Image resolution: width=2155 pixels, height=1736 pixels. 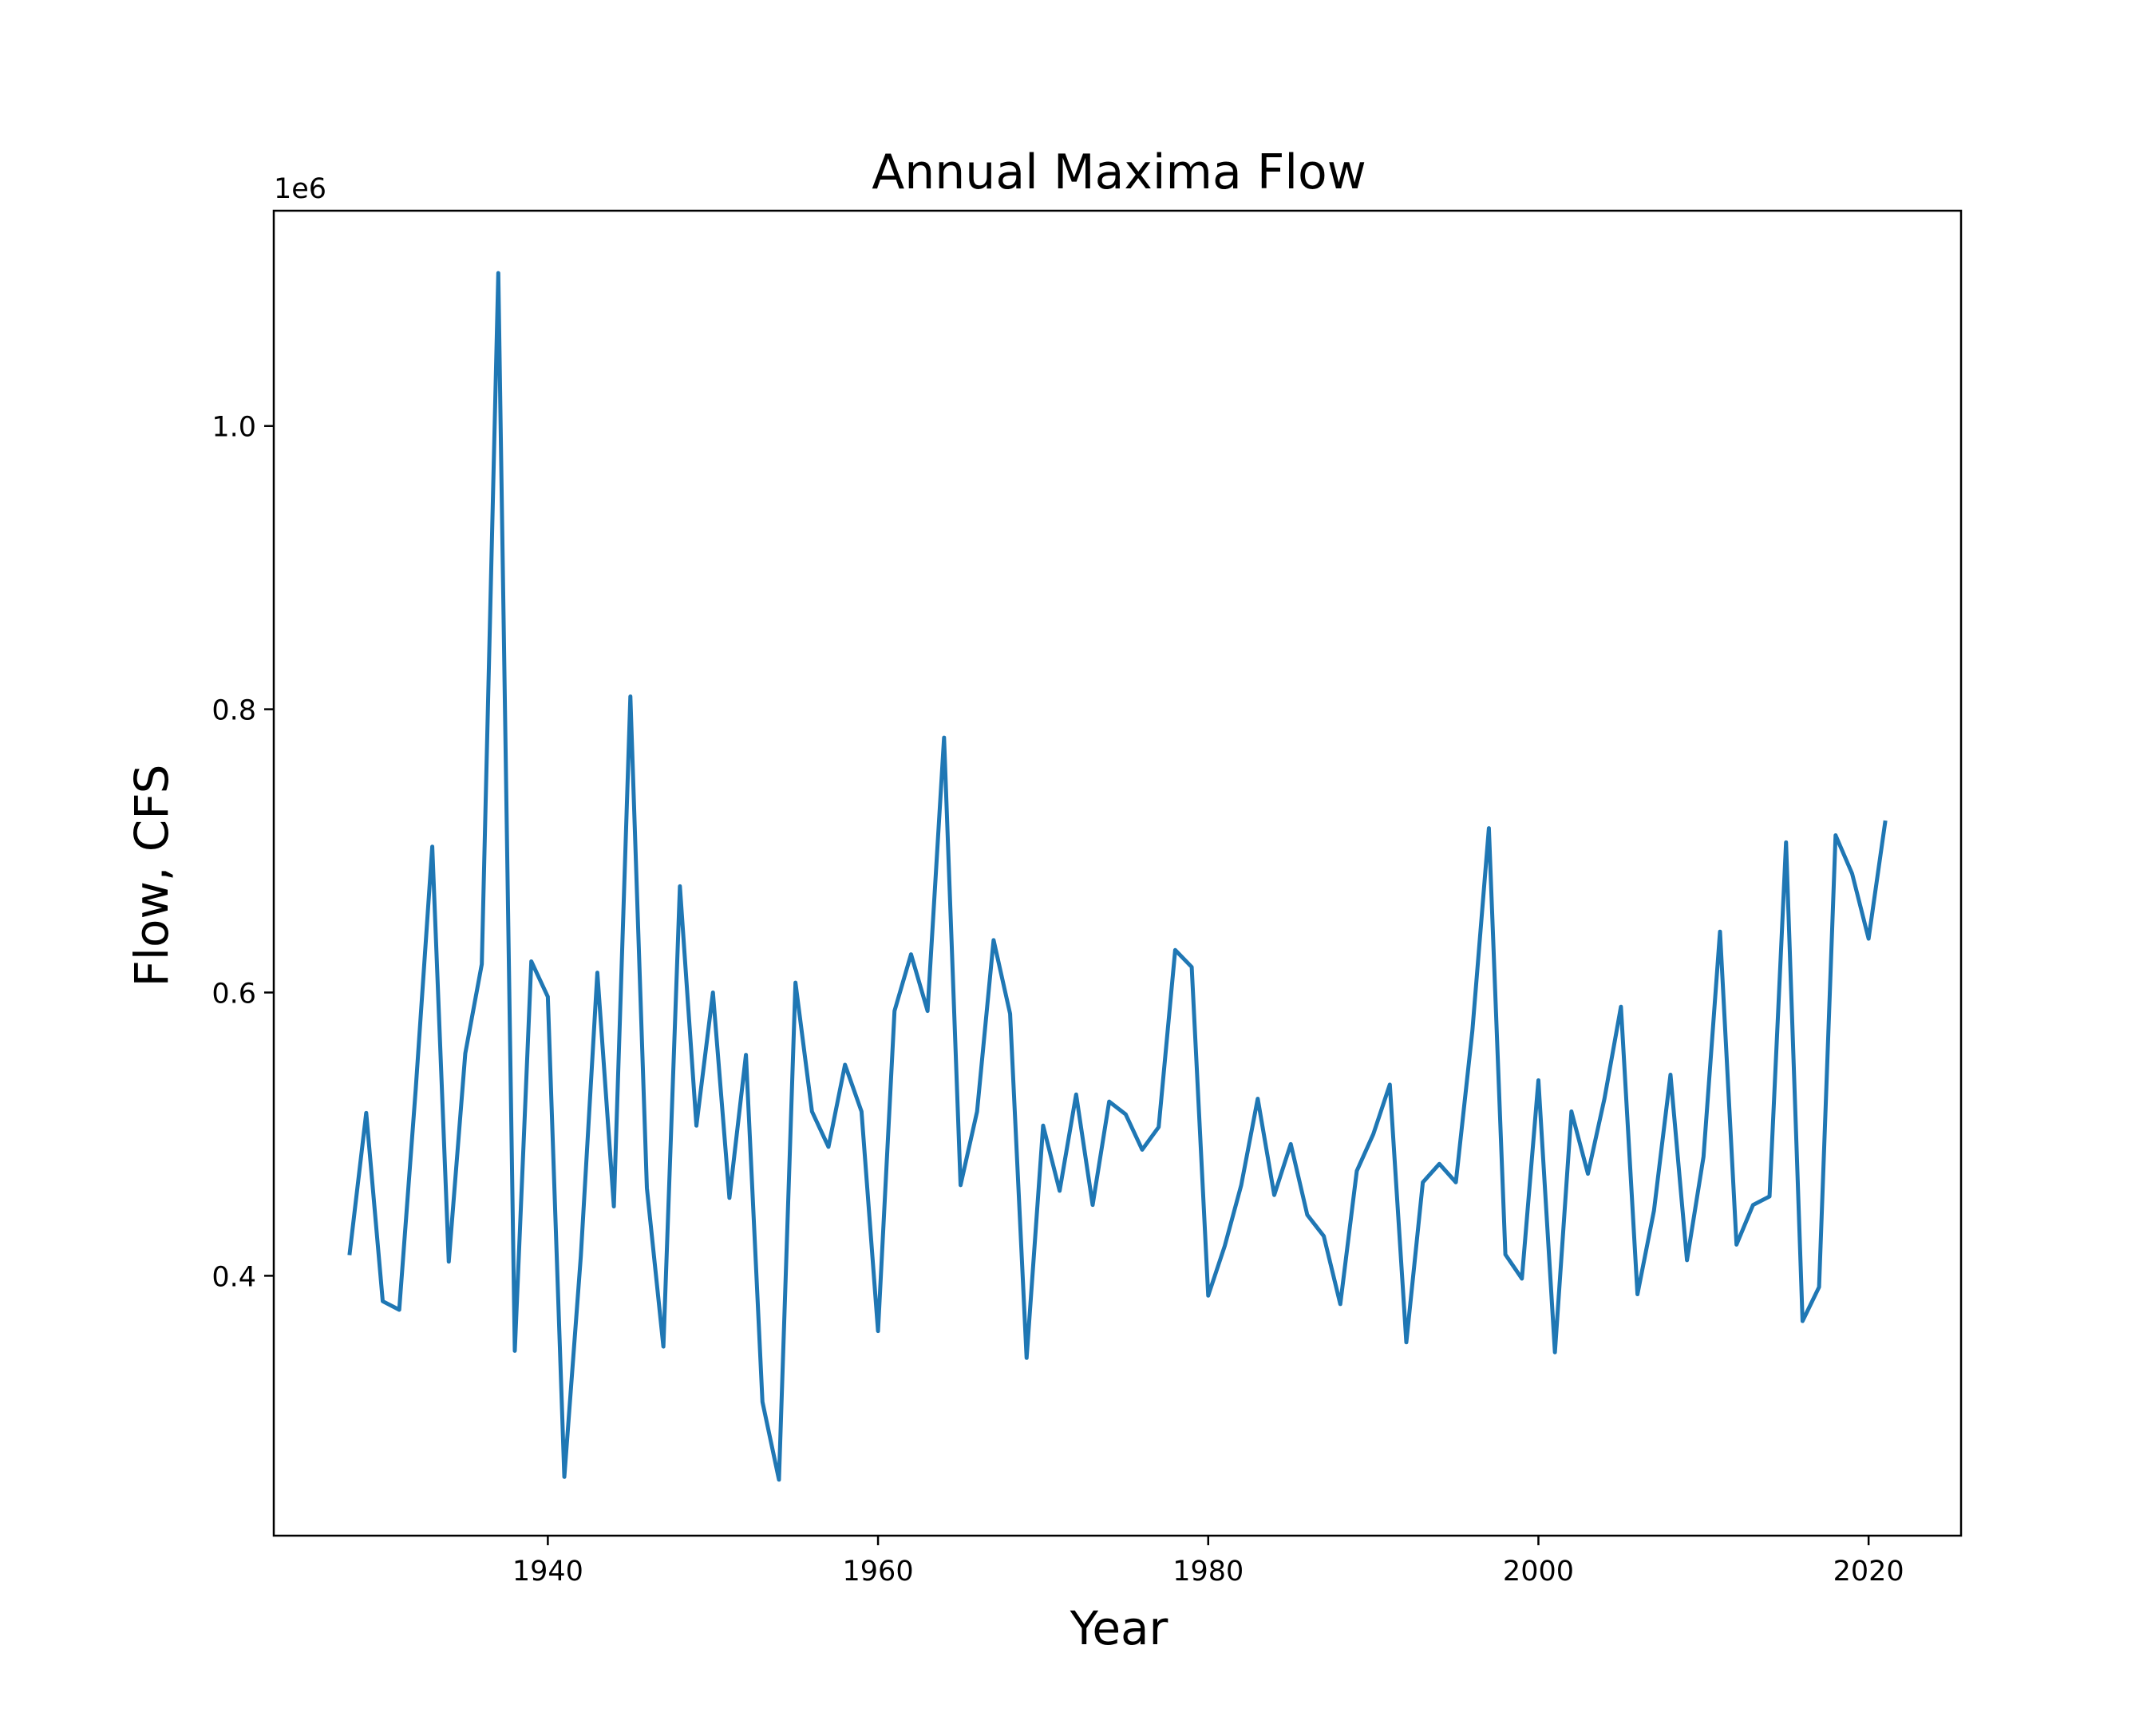 I want to click on x-tick-label: 1980, so click(x=1208, y=1572).